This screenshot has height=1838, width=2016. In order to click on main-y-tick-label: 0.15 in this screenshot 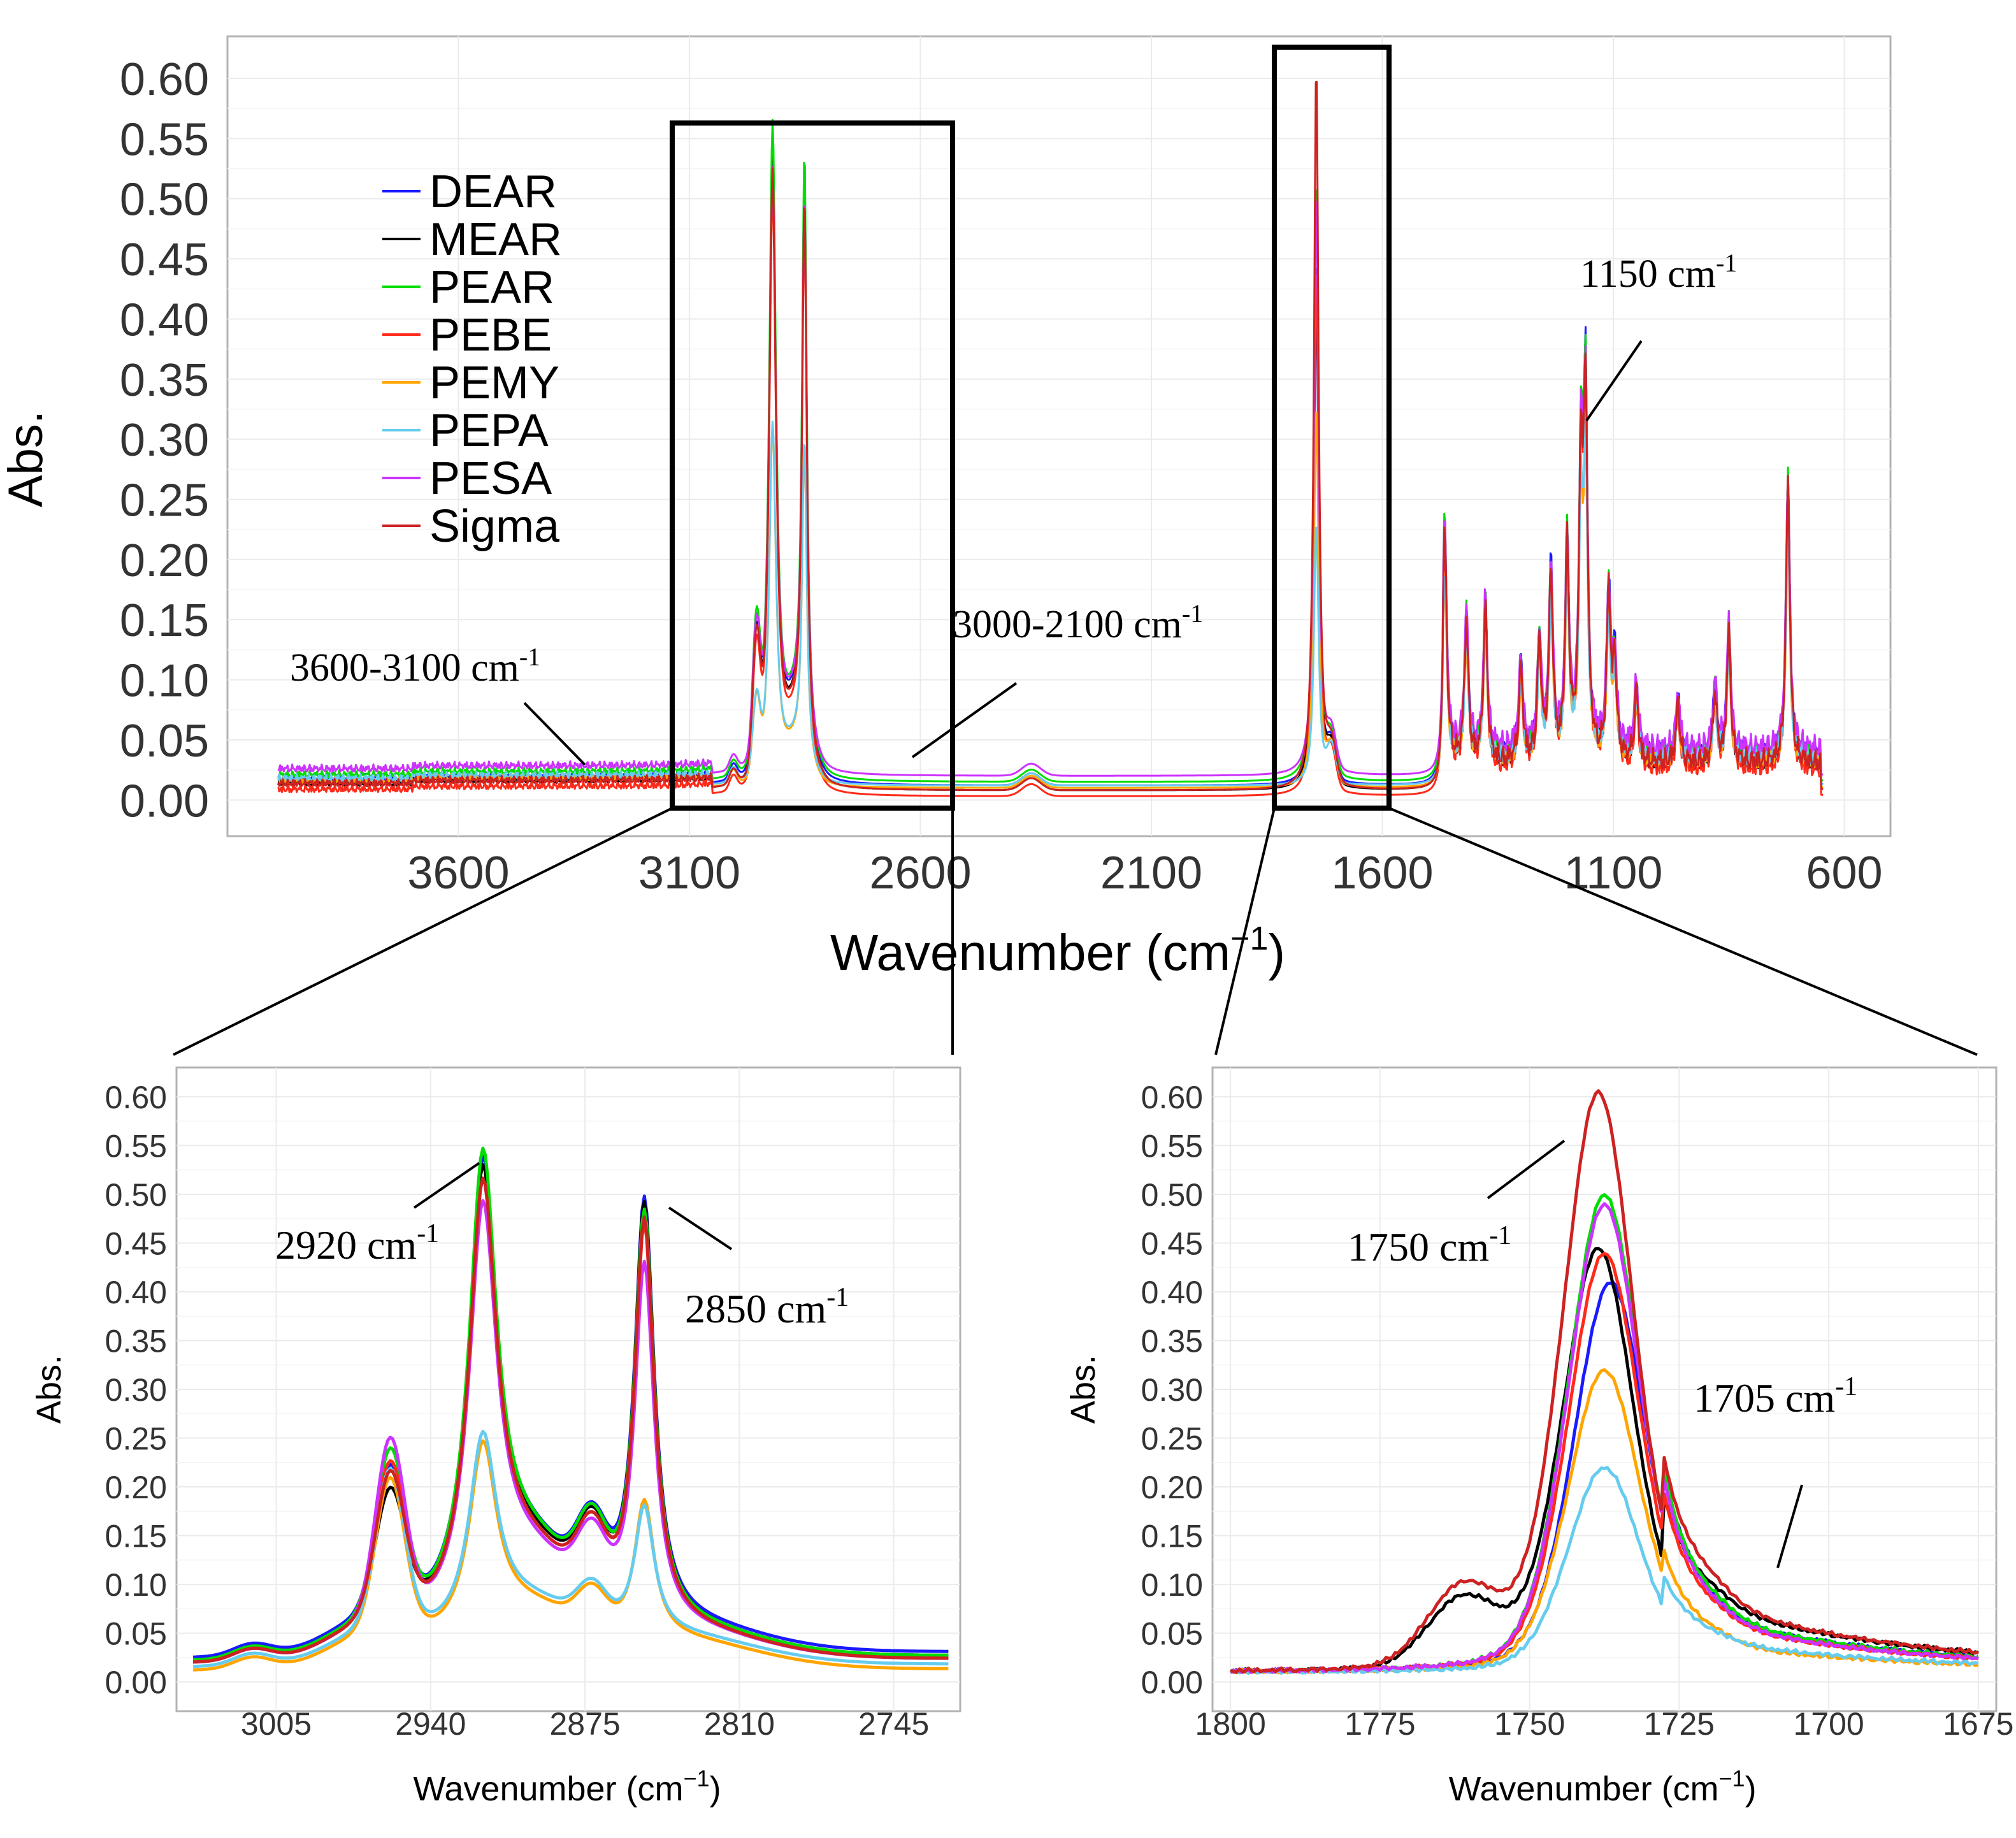, I will do `click(164, 620)`.